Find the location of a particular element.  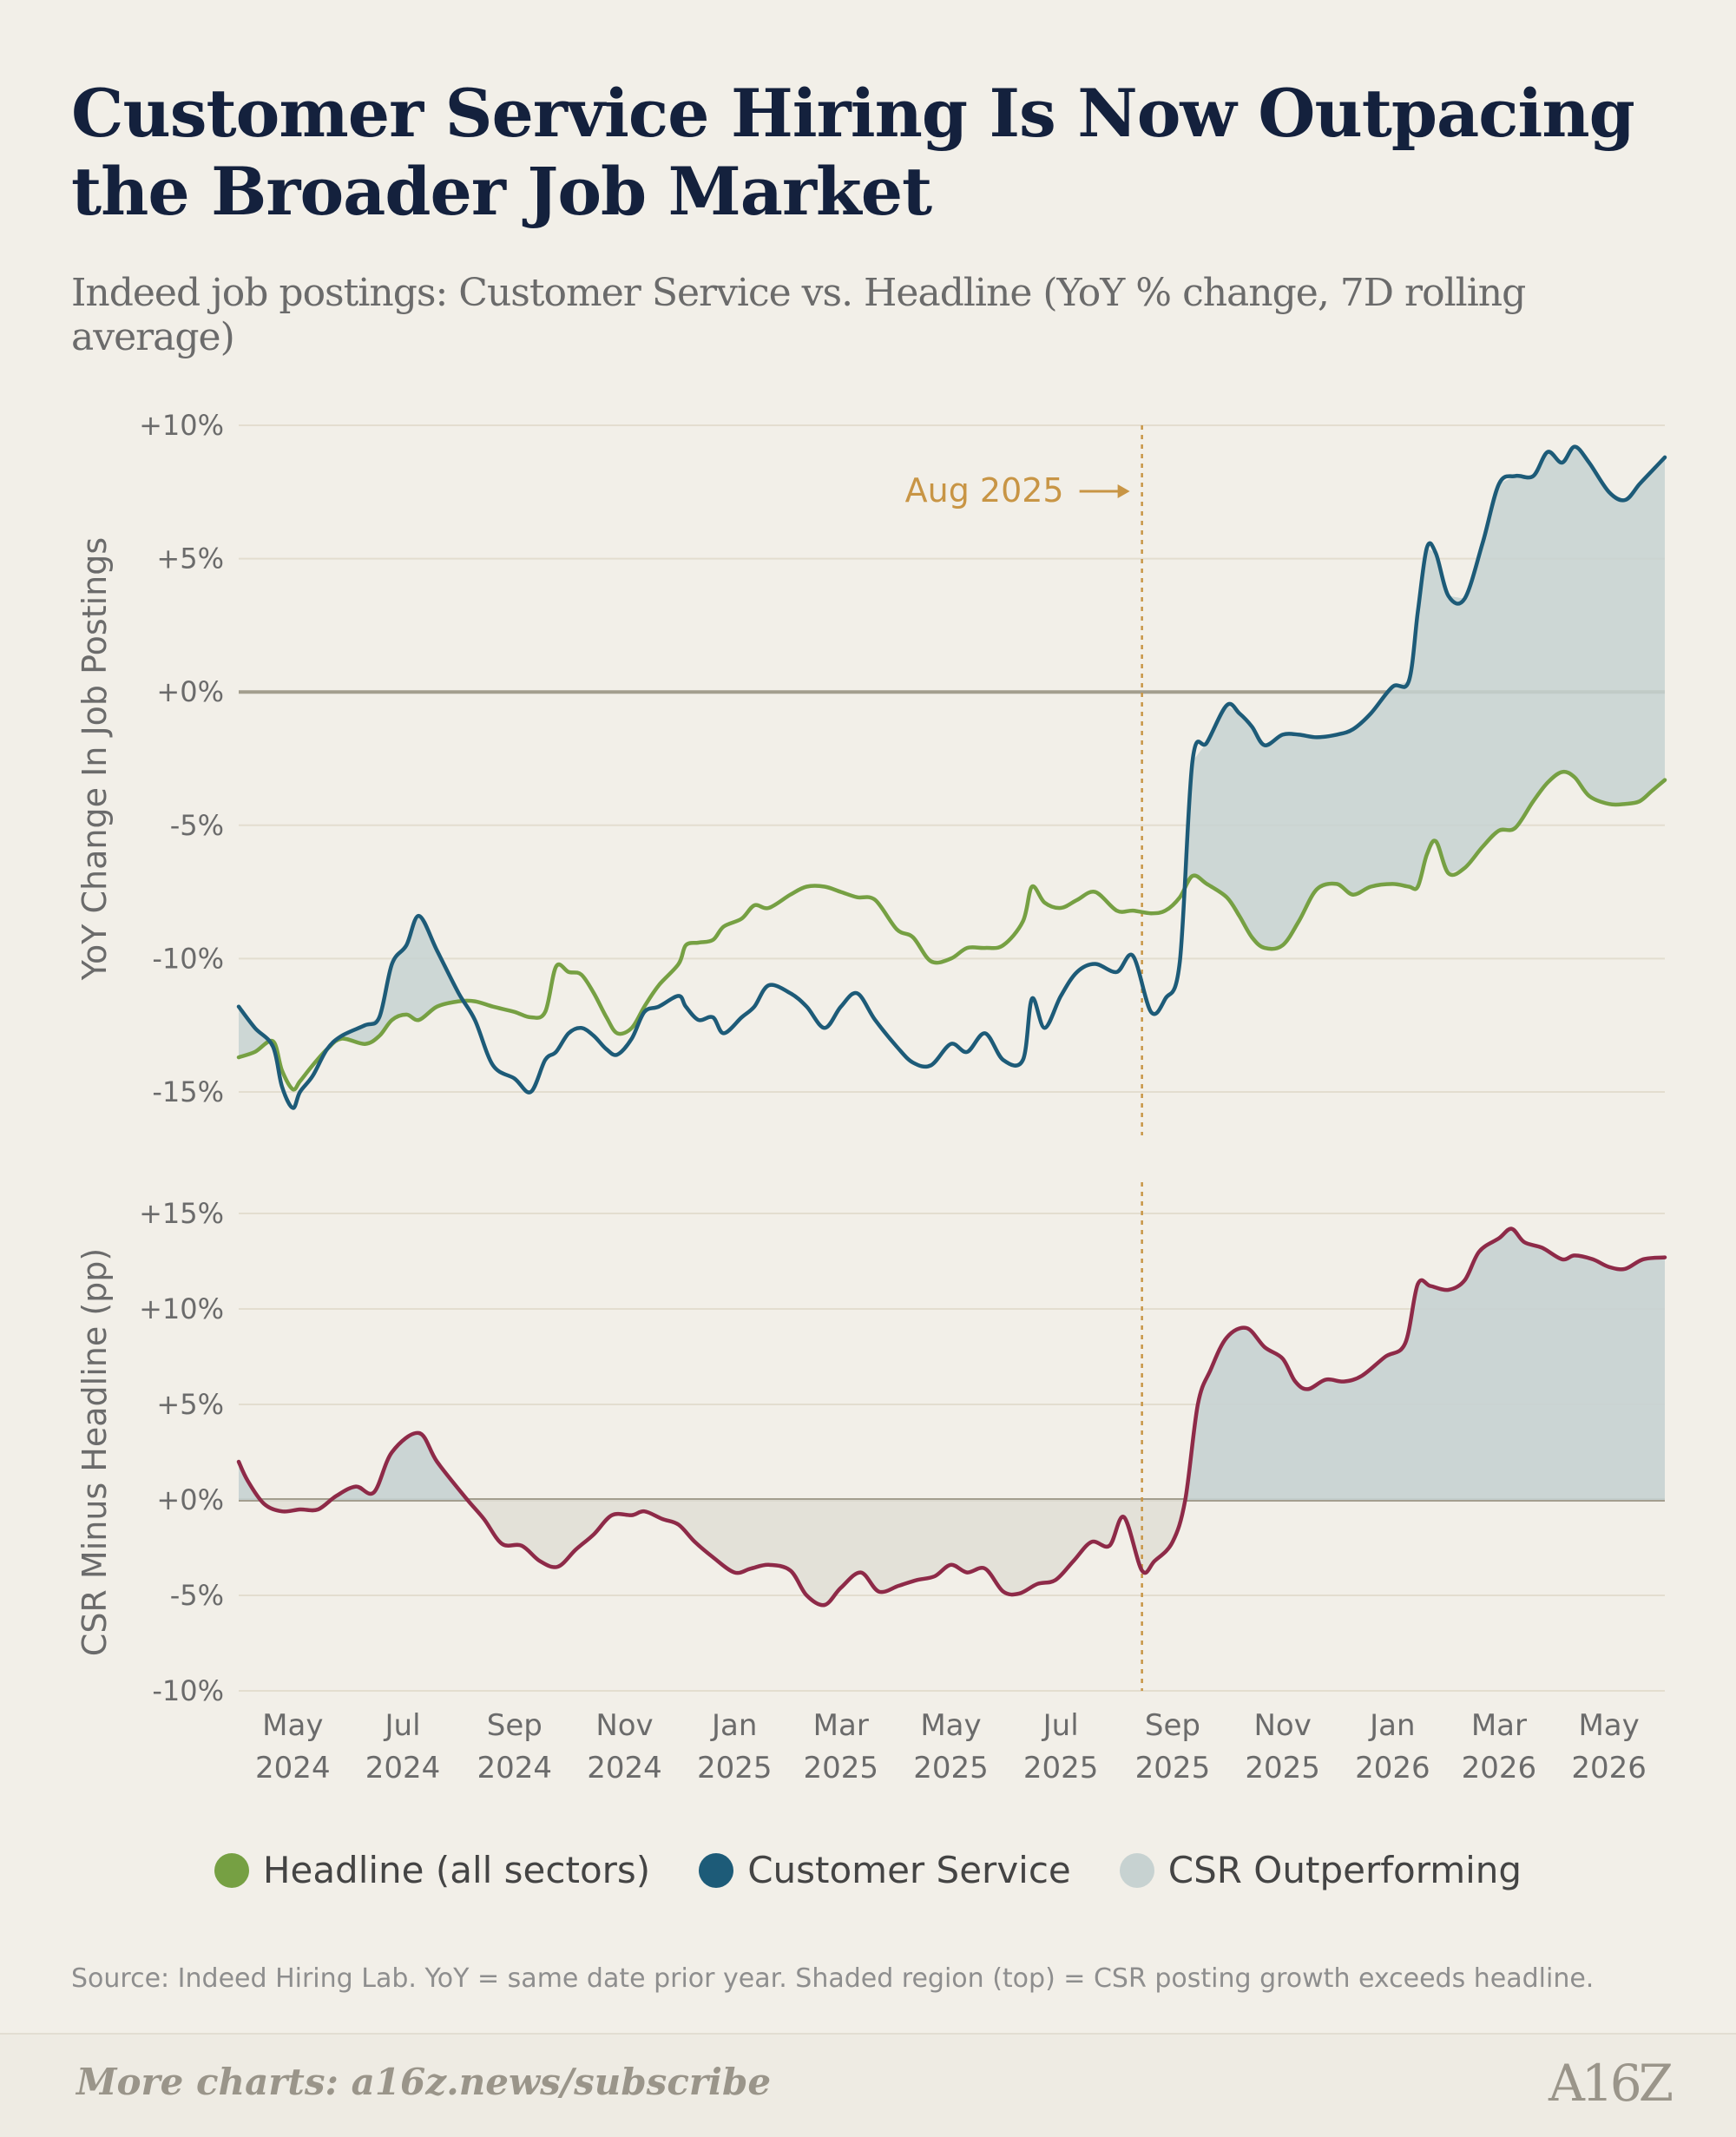

legend-item-customer-service: Customer Service is located at coordinates (885, 1870).